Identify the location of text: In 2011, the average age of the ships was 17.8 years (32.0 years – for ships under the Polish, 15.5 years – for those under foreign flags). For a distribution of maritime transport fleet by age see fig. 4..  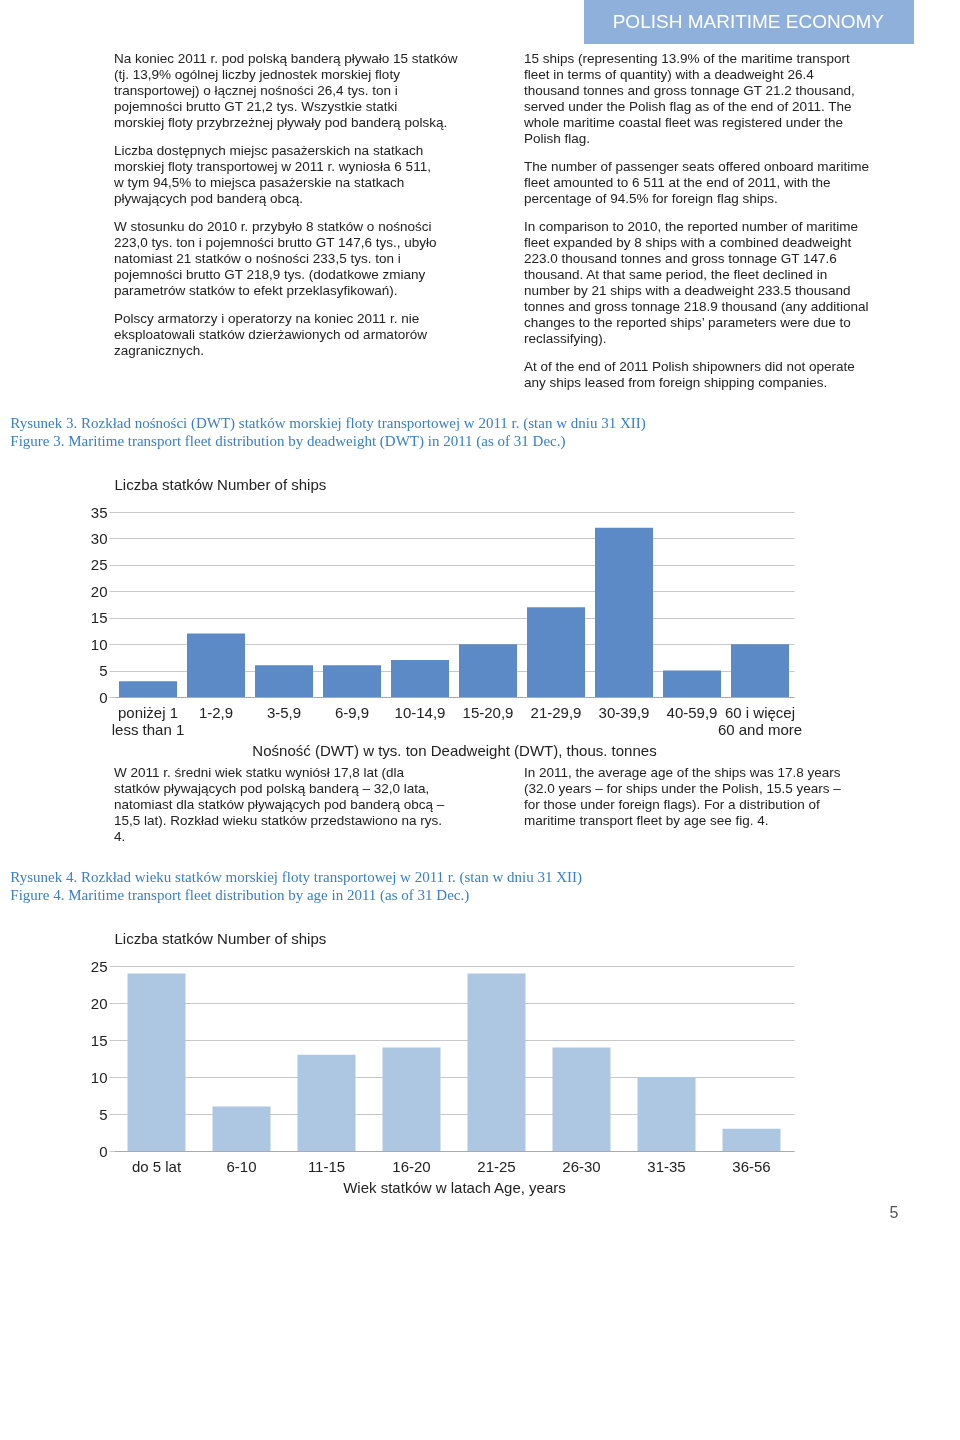
(683, 796).